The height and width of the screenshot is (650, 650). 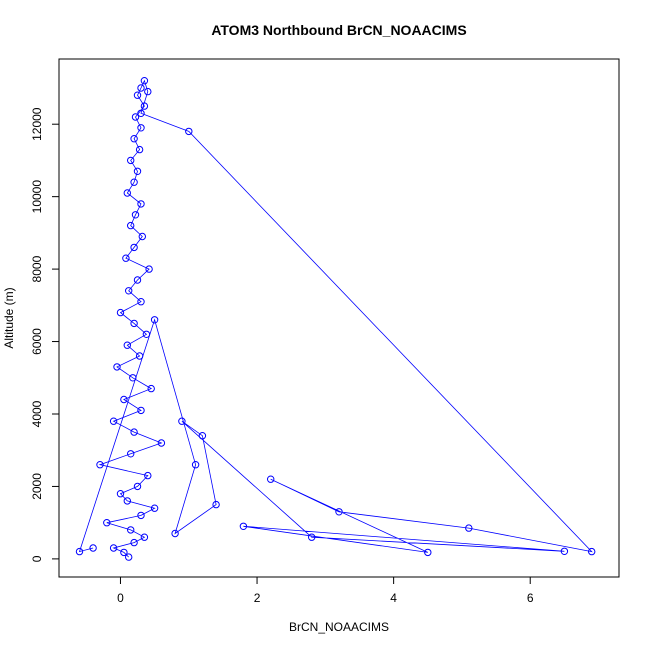 I want to click on chart-title: ATOM3 Northbound BrCN_NOAACIMS, so click(x=338, y=30).